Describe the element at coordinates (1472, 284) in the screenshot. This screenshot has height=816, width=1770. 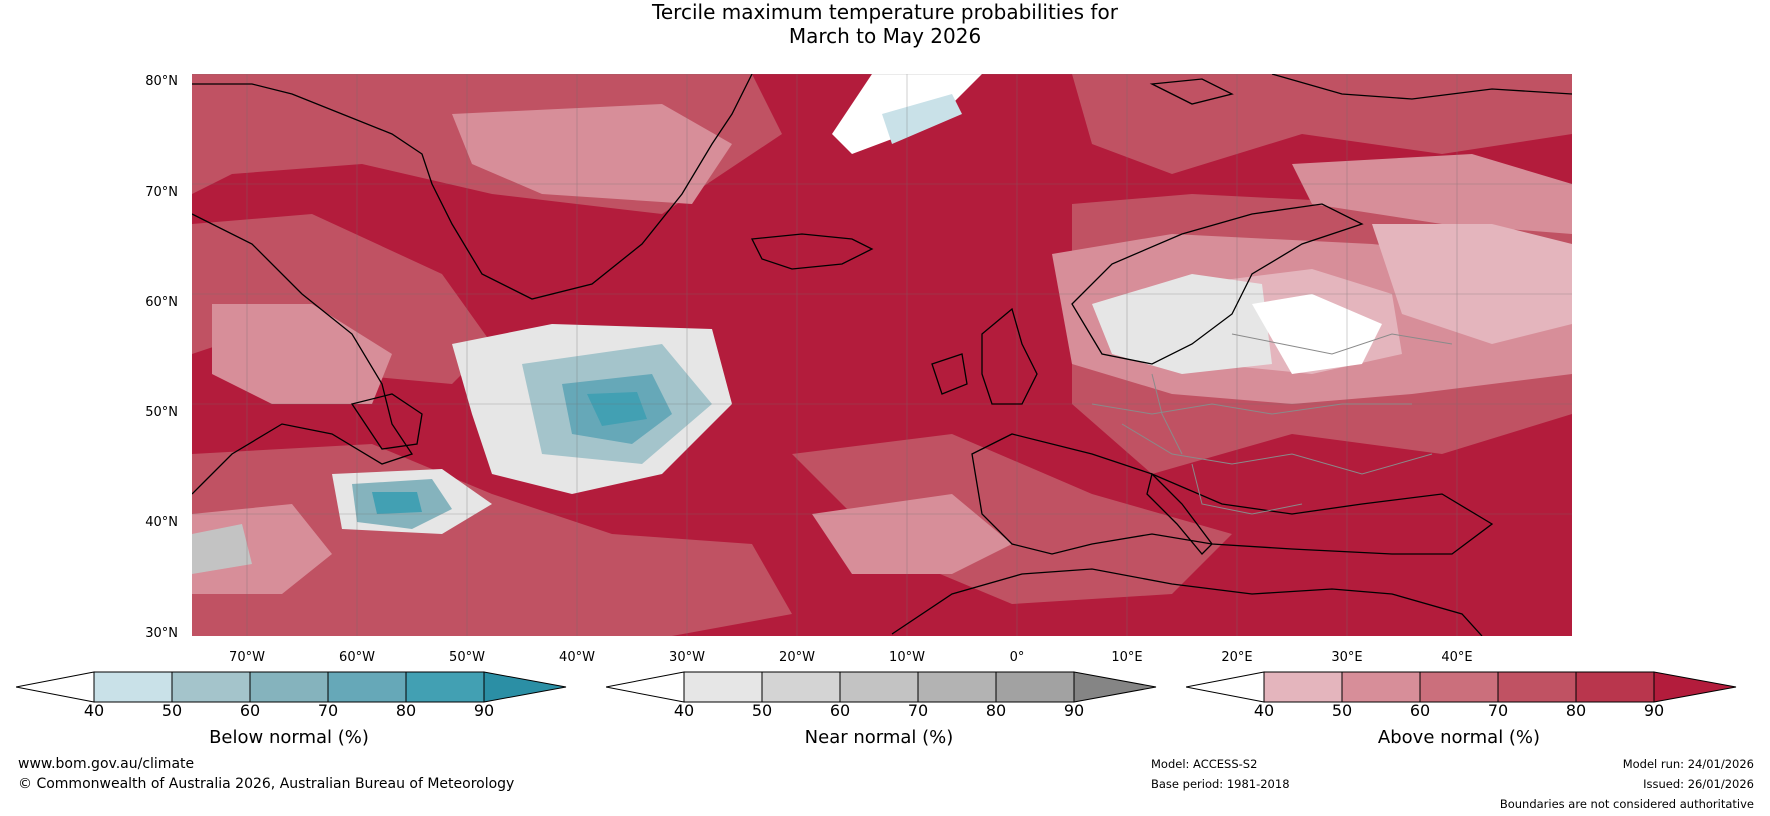
I see `above-normal-40-zone` at that location.